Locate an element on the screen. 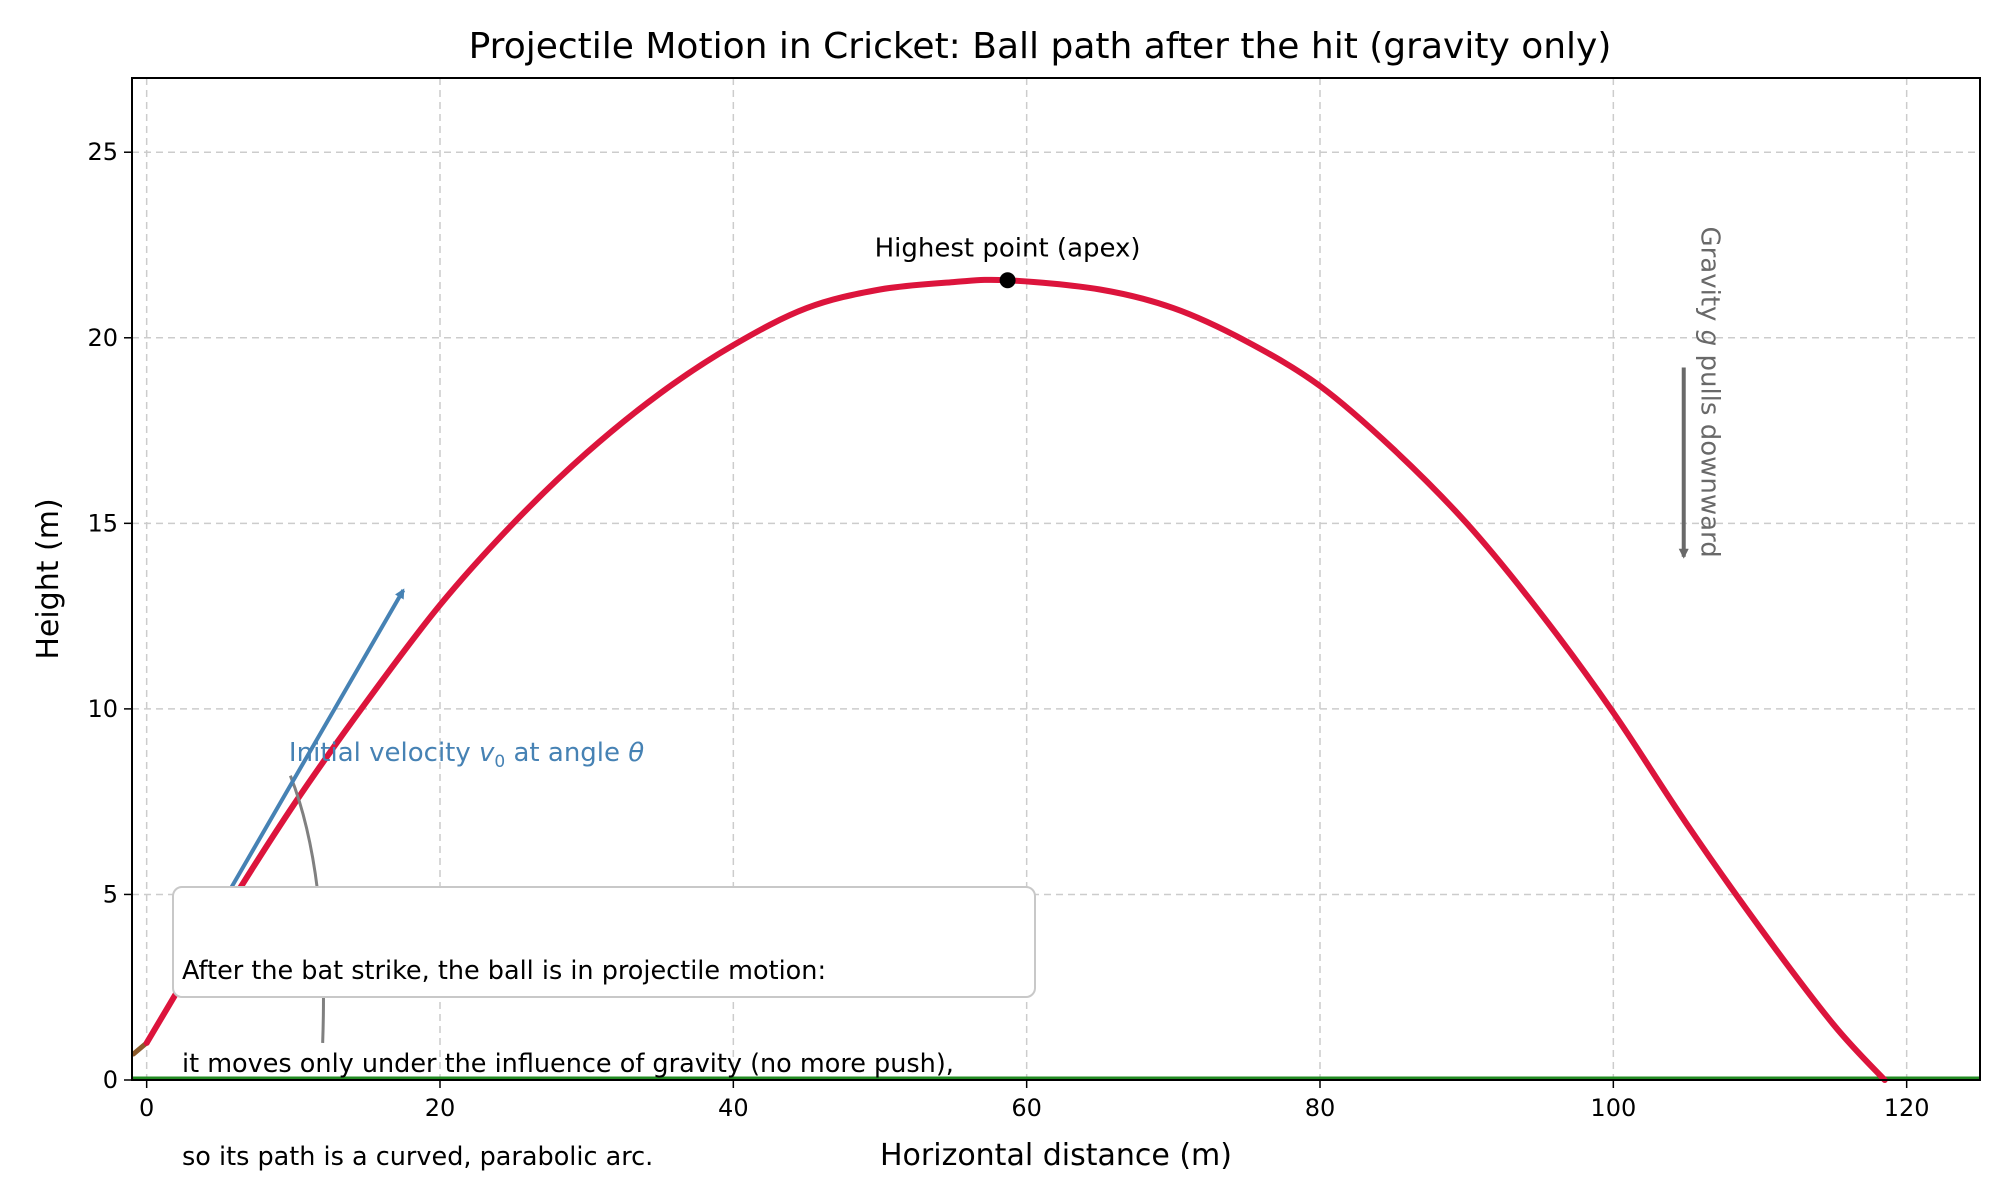 This screenshot has height=1204, width=2000. velocity-subscript: 0 is located at coordinates (499, 762).